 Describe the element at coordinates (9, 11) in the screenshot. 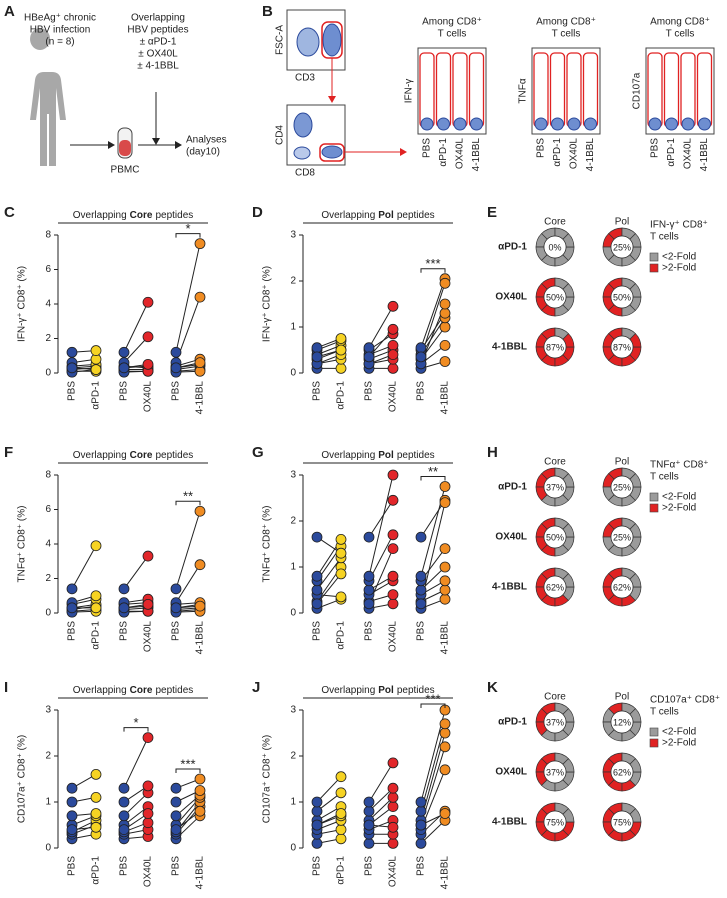

I see `panel-label: A` at that location.